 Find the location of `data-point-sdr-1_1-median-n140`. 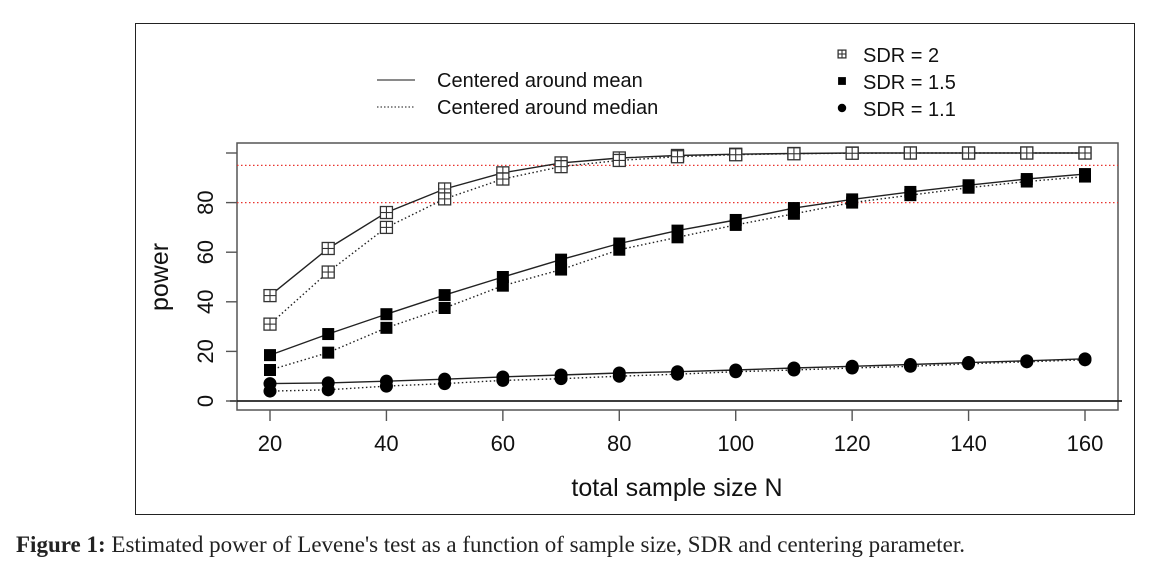

data-point-sdr-1_1-median-n140 is located at coordinates (969, 364).